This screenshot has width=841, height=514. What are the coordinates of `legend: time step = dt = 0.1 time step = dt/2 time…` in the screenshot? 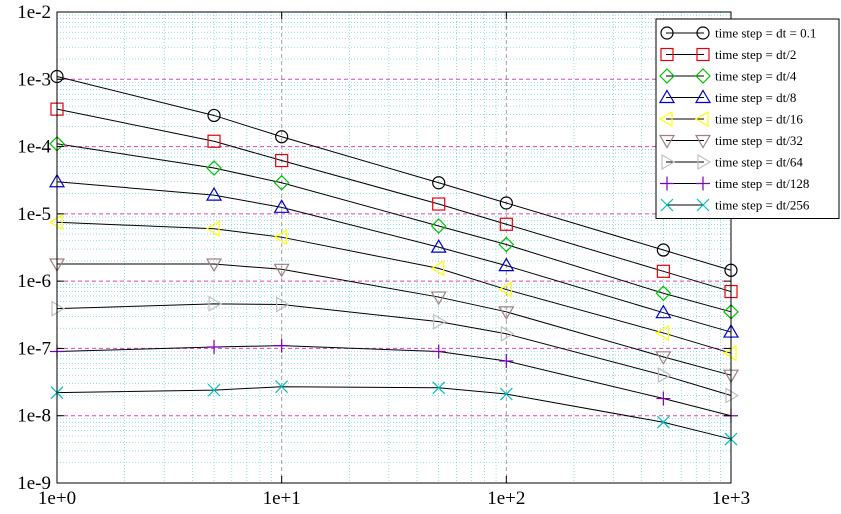 It's located at (747, 118).